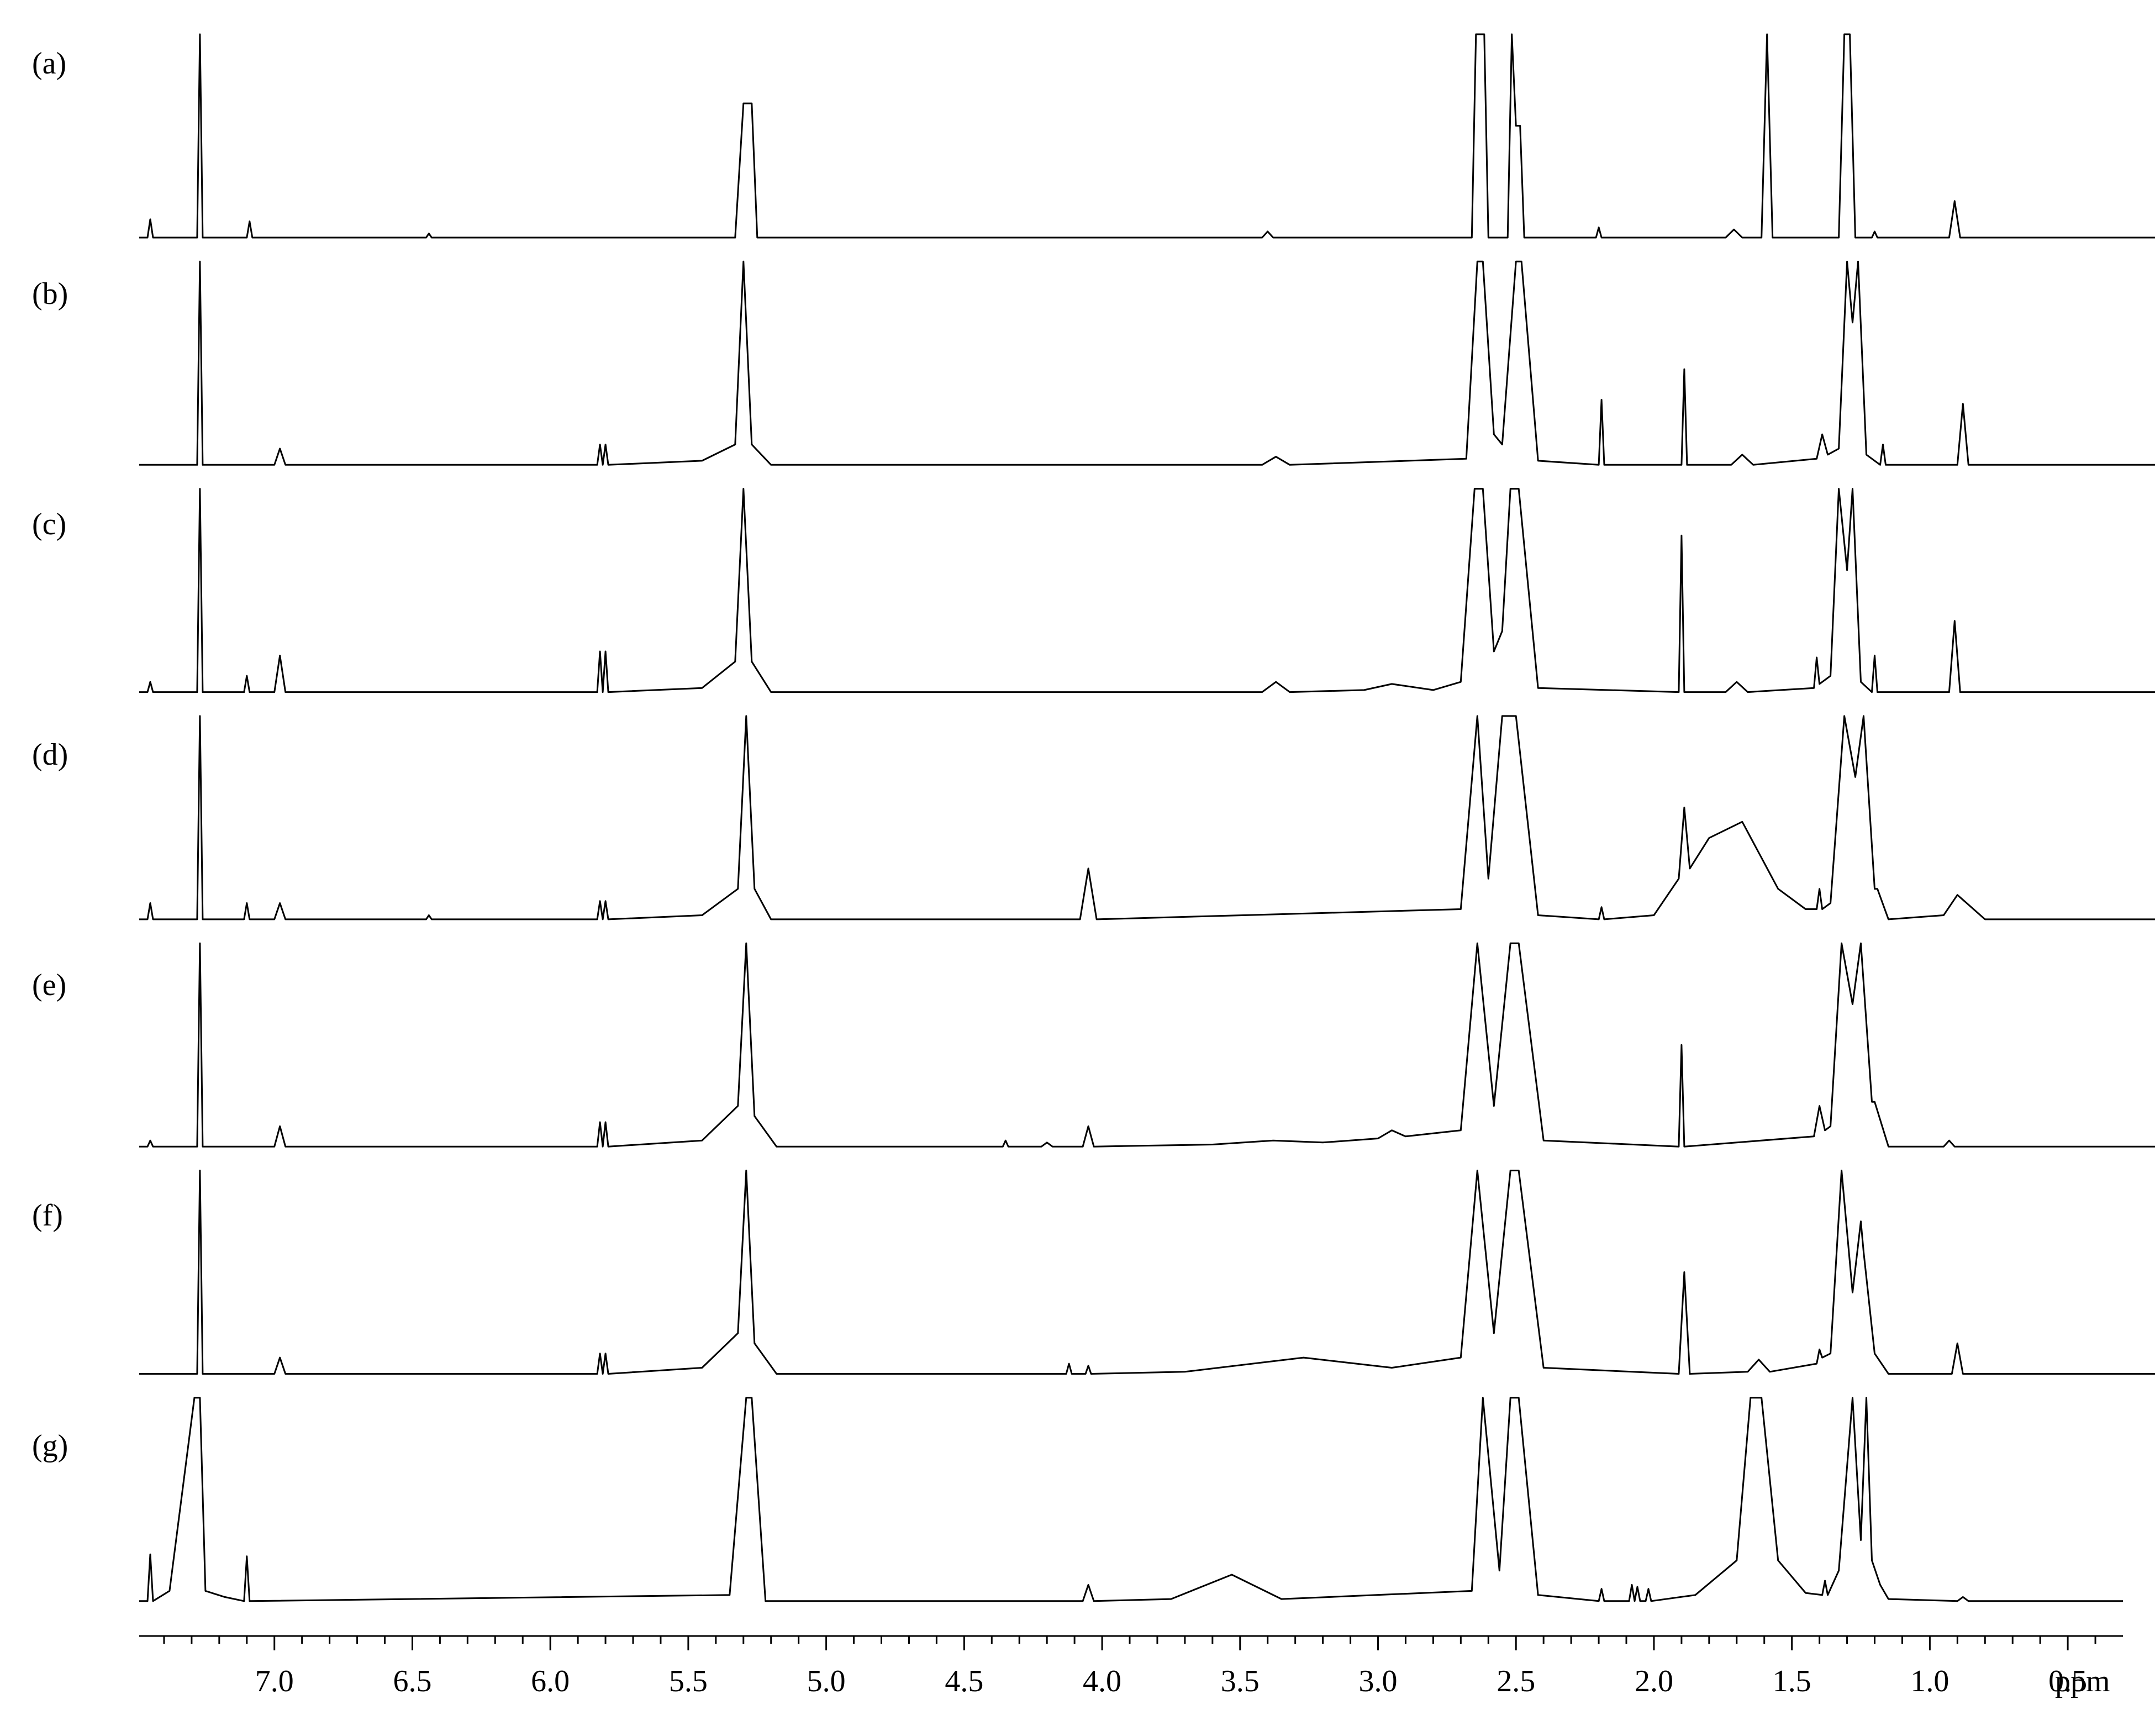  I want to click on x-tick-label: 7.0, so click(274, 1681).